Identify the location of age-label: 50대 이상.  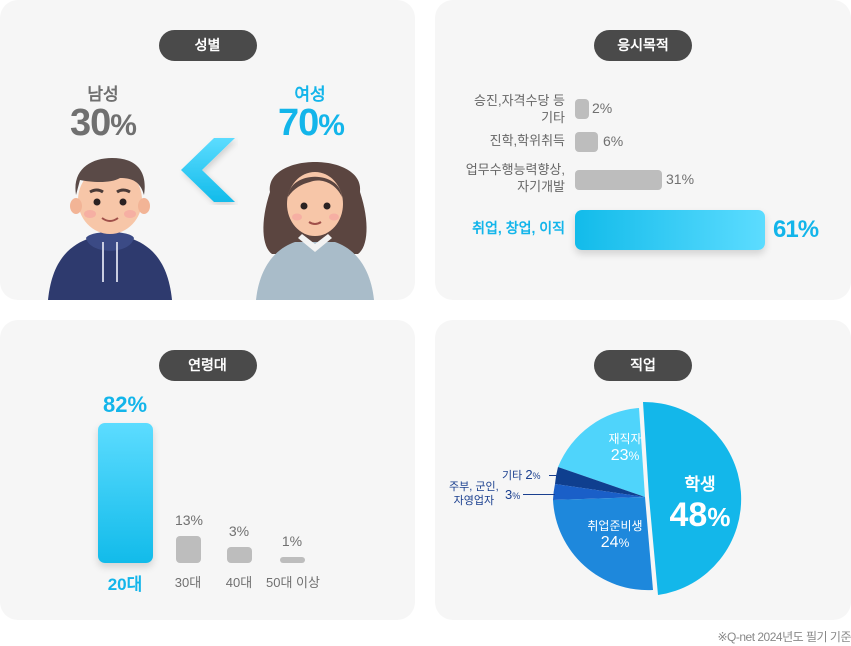
(293, 582).